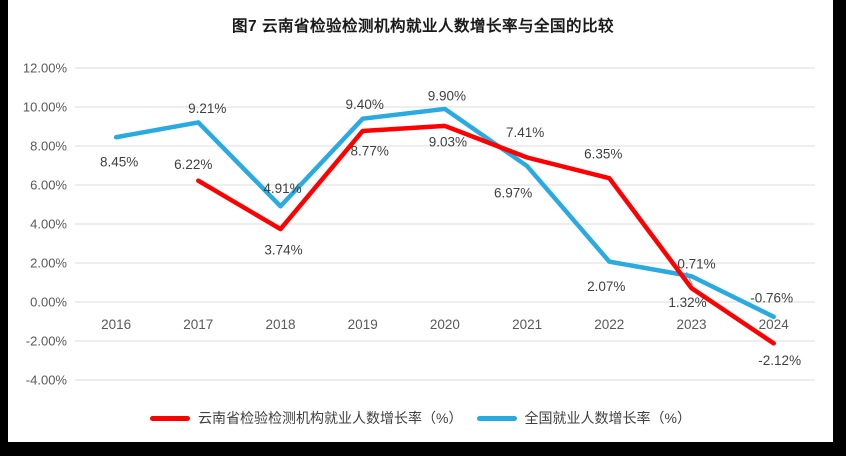 The width and height of the screenshot is (846, 456). I want to click on x-axis-tick-label: 2016, so click(116, 324).